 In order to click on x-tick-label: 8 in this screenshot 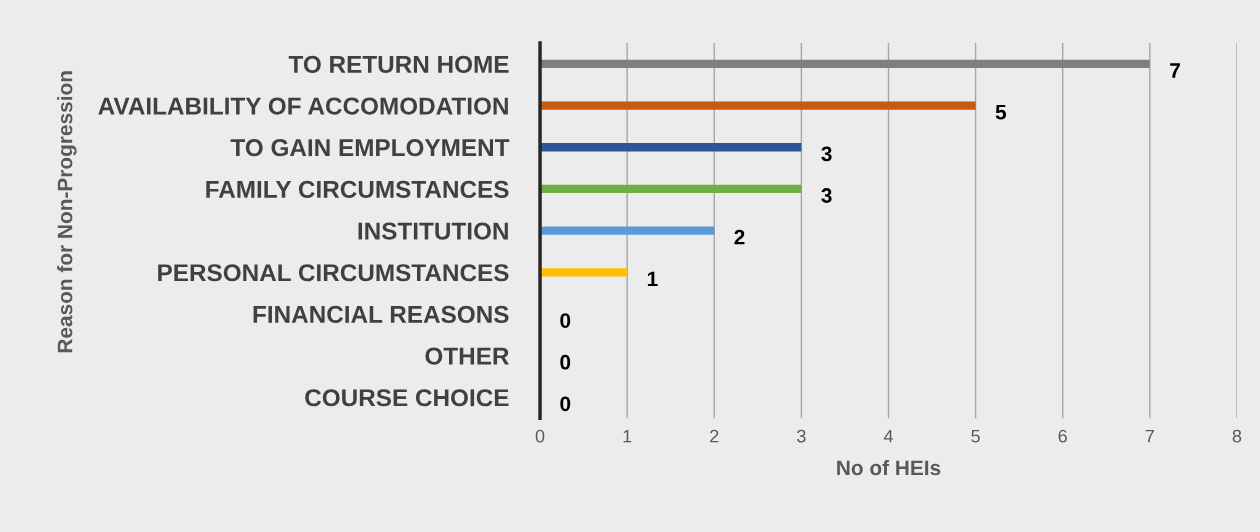, I will do `click(1237, 436)`.